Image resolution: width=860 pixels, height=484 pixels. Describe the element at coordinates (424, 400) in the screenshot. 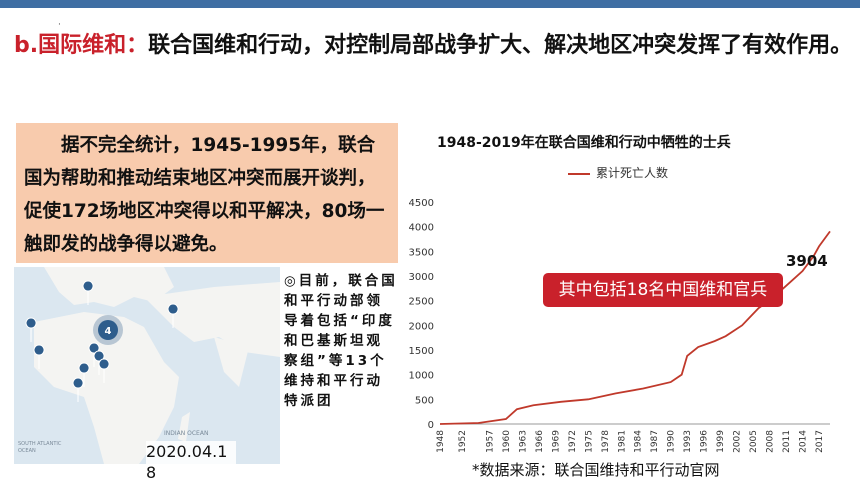

I see `y-tick-label: 500` at that location.